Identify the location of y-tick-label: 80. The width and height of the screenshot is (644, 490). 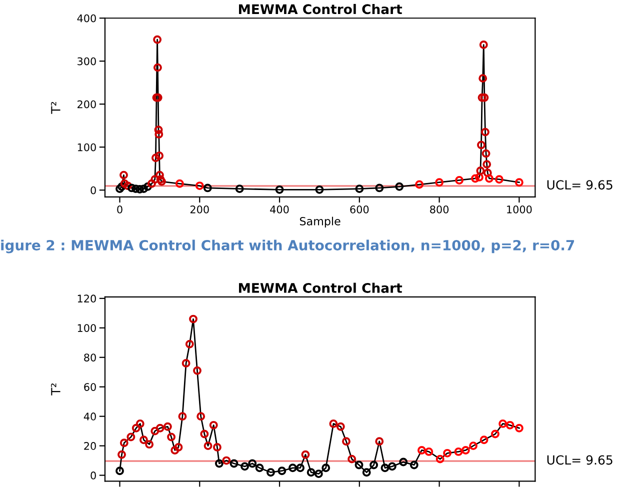
(90, 358).